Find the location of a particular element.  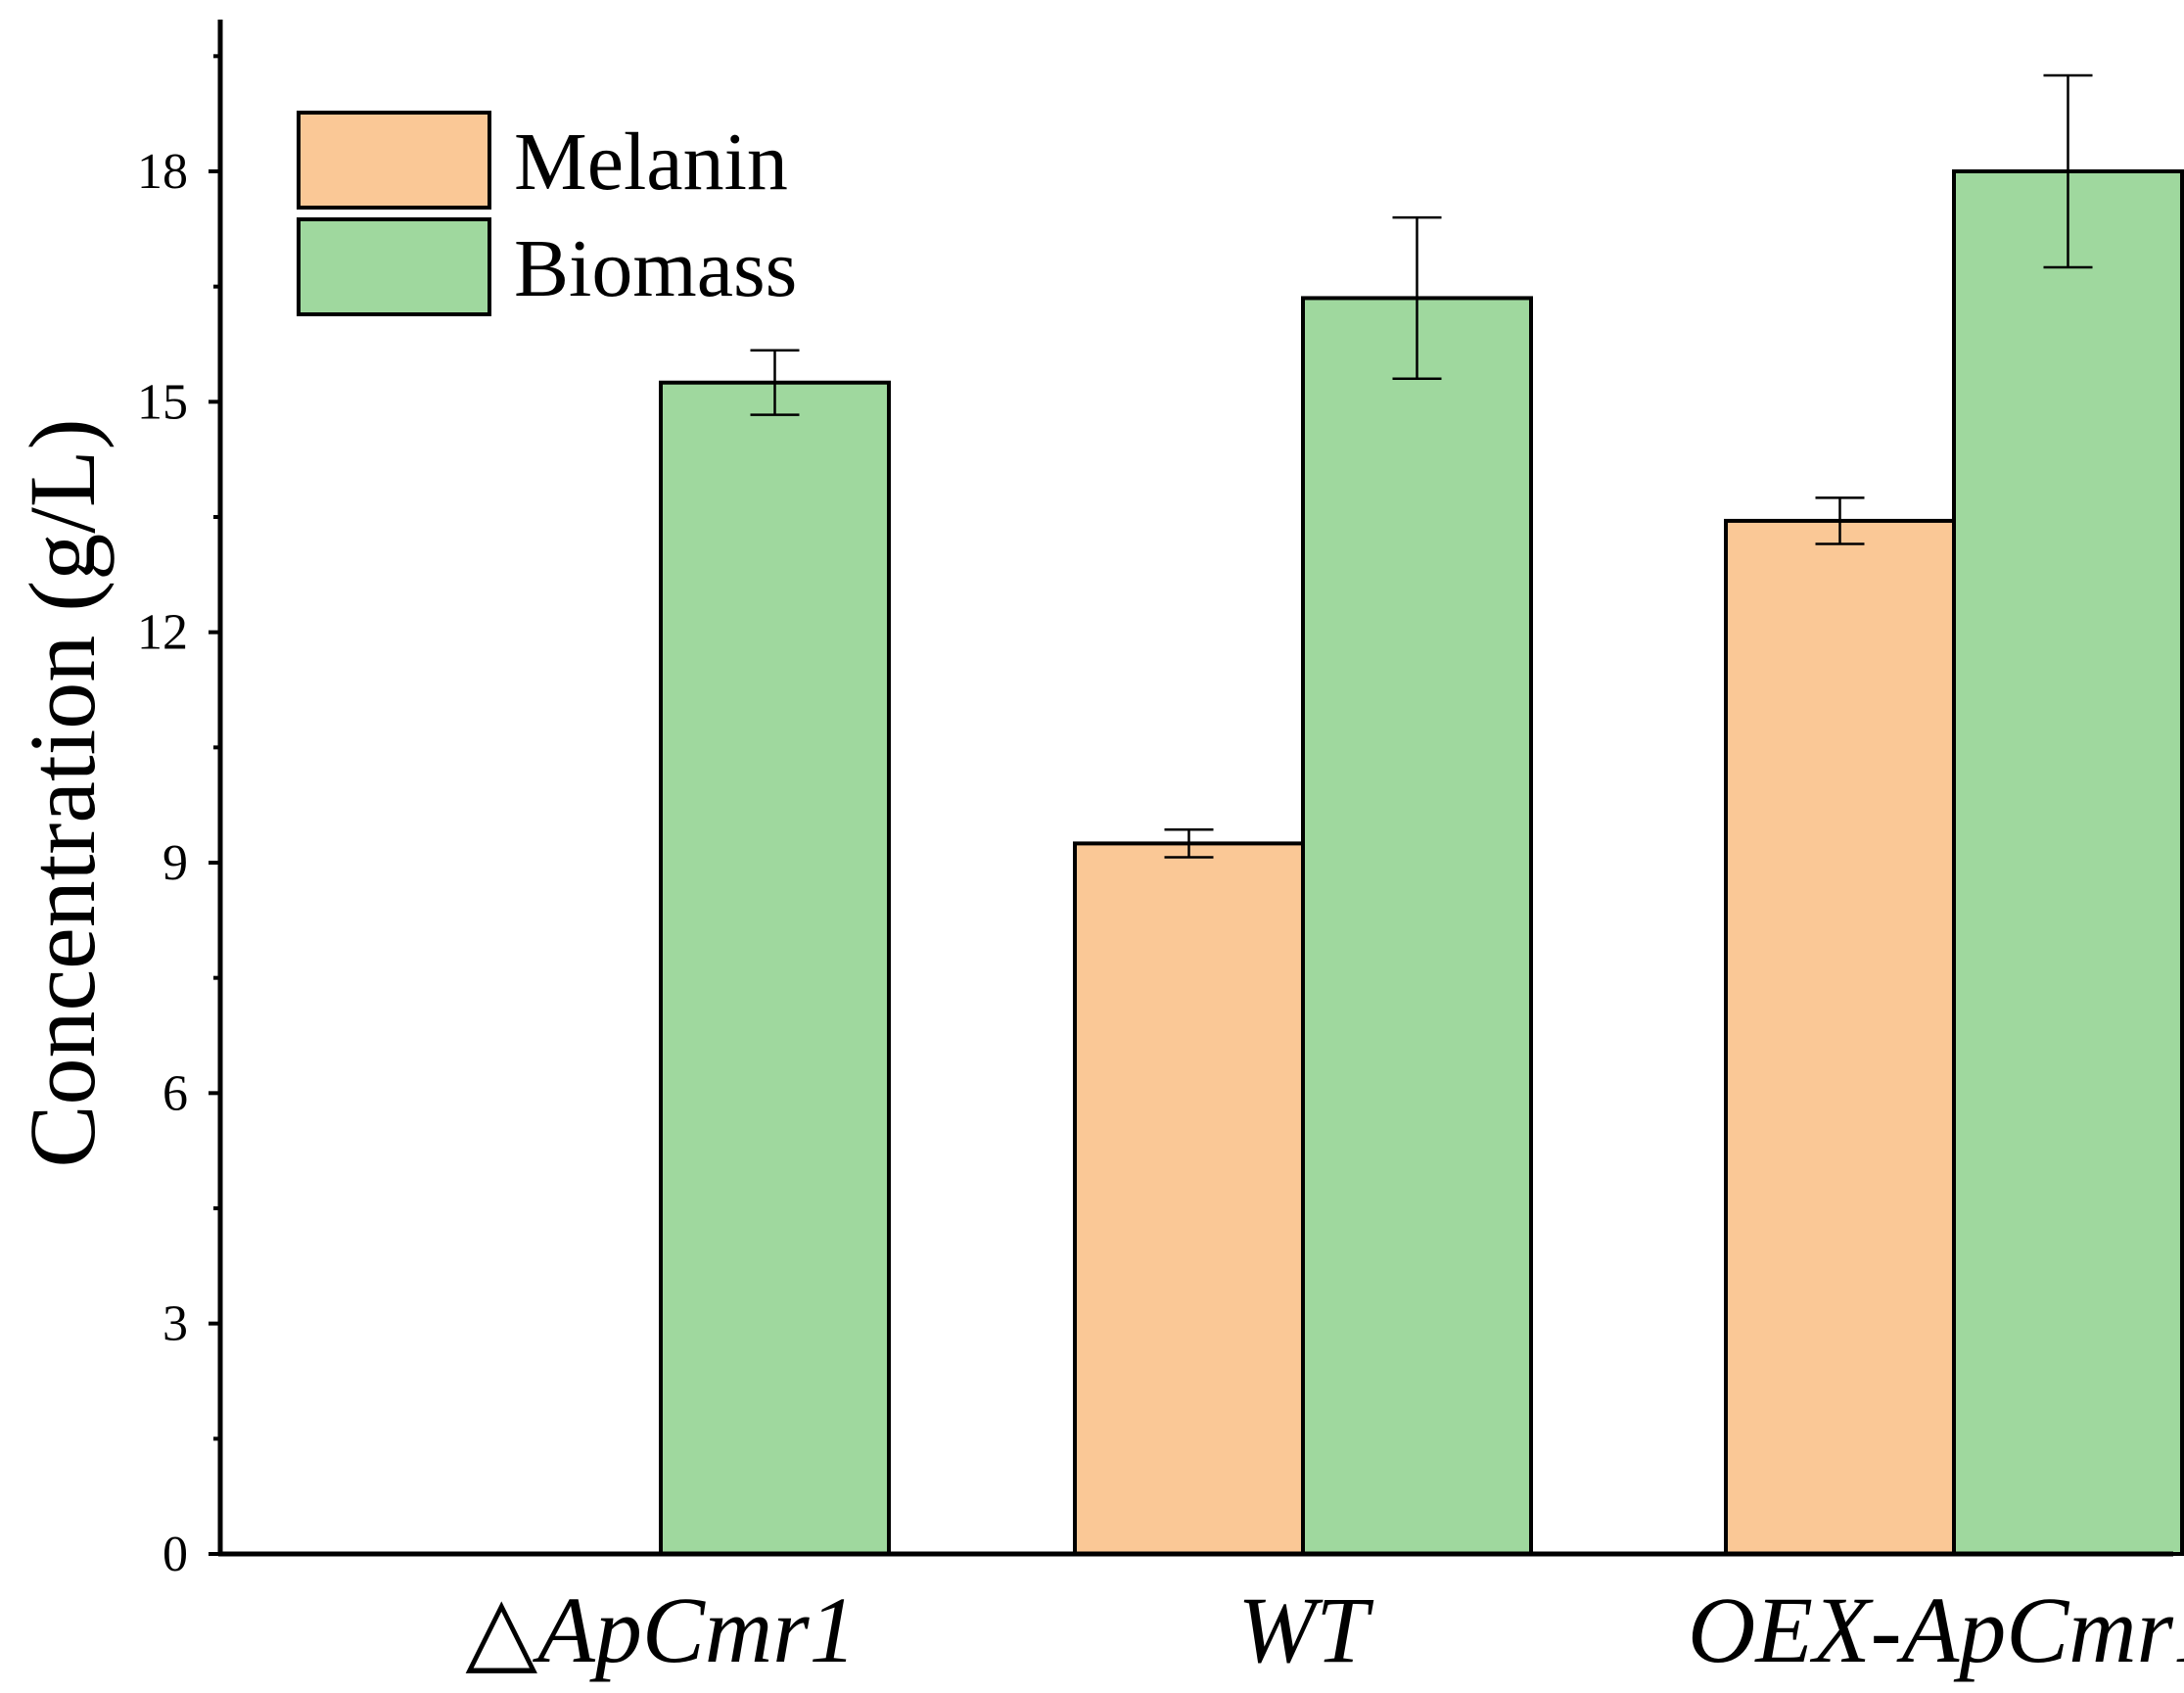

y-tick-label: 0 is located at coordinates (175, 1554).